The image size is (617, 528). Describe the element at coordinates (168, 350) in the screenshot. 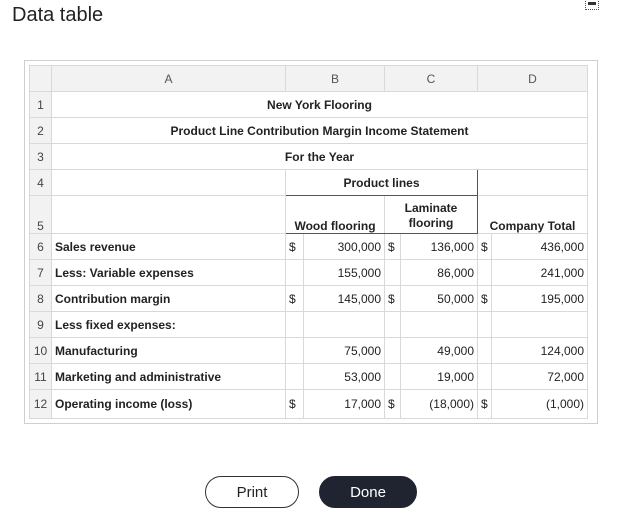

I see `manufacturing-label: Manufacturing` at that location.